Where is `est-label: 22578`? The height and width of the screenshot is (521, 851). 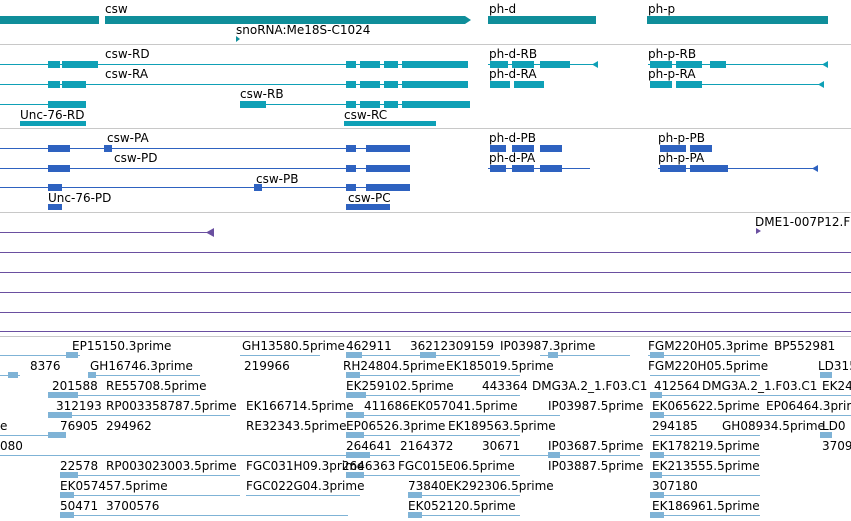
est-label: 22578 is located at coordinates (79, 466).